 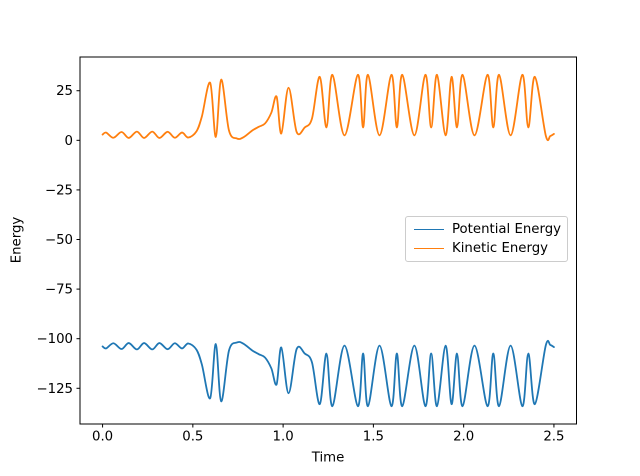 What do you see at coordinates (54, 389) in the screenshot?
I see `y-tick-label: −125` at bounding box center [54, 389].